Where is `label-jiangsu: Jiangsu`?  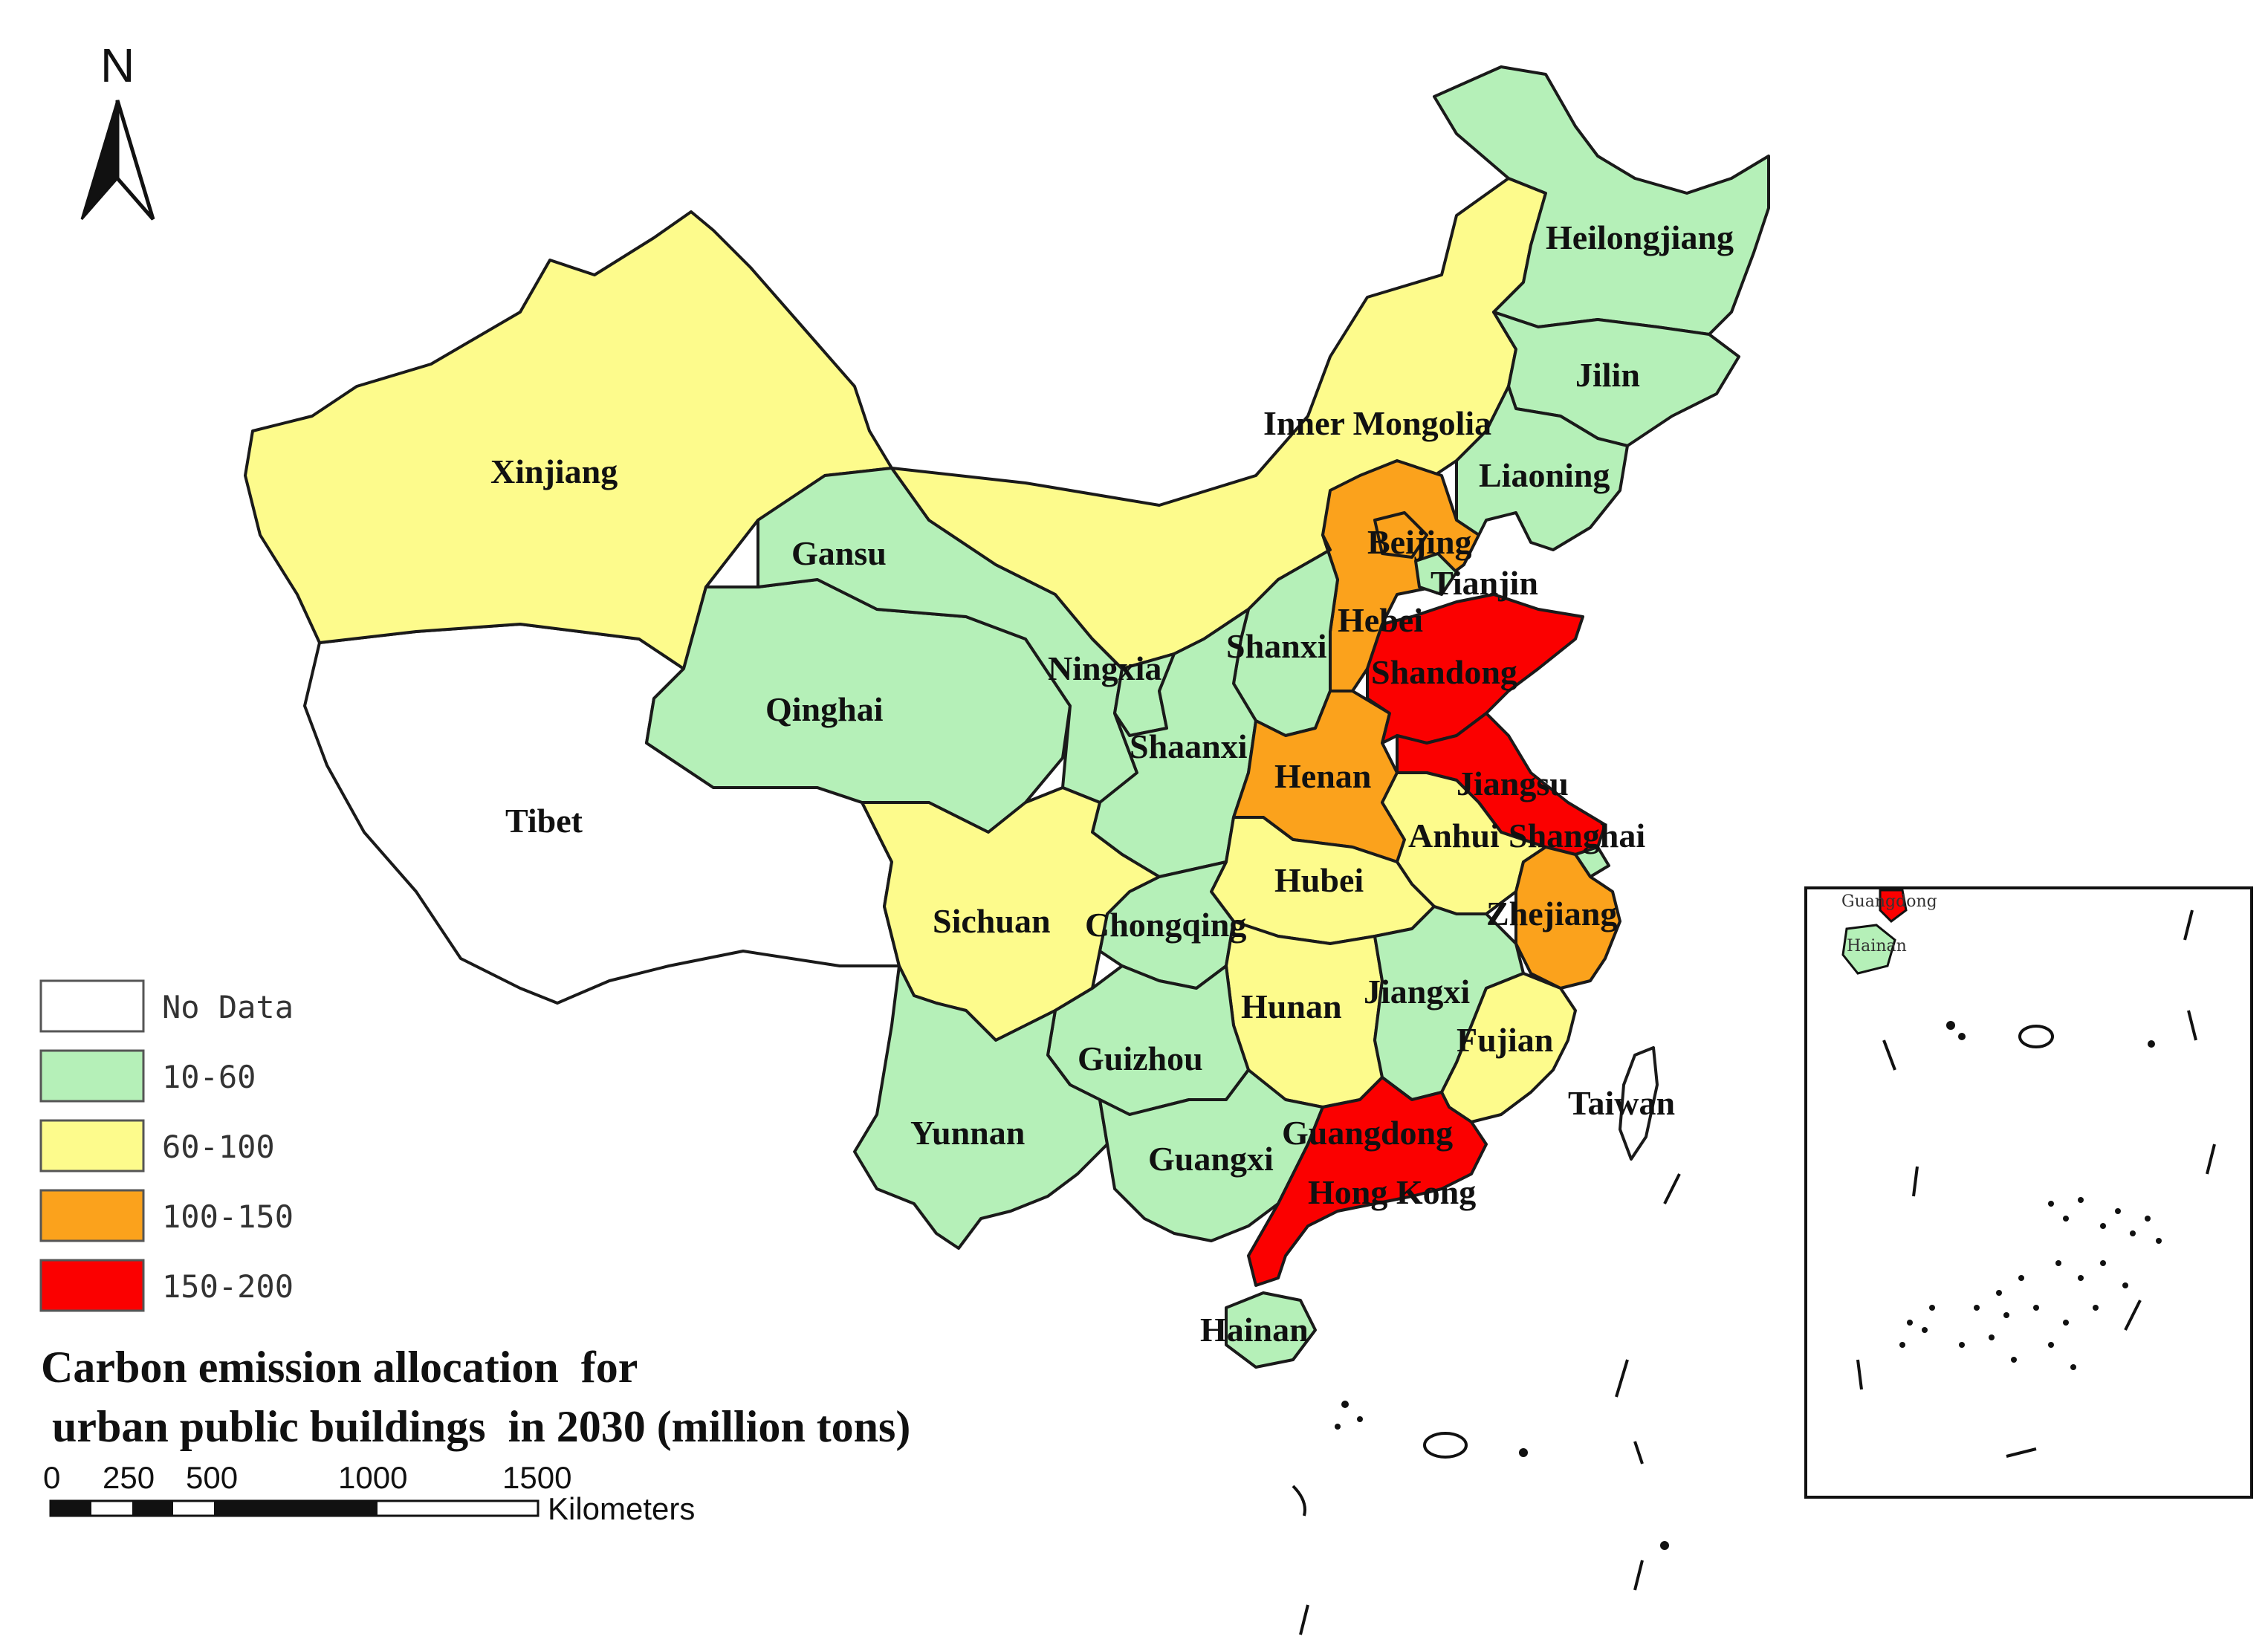 label-jiangsu: Jiangsu is located at coordinates (1513, 783).